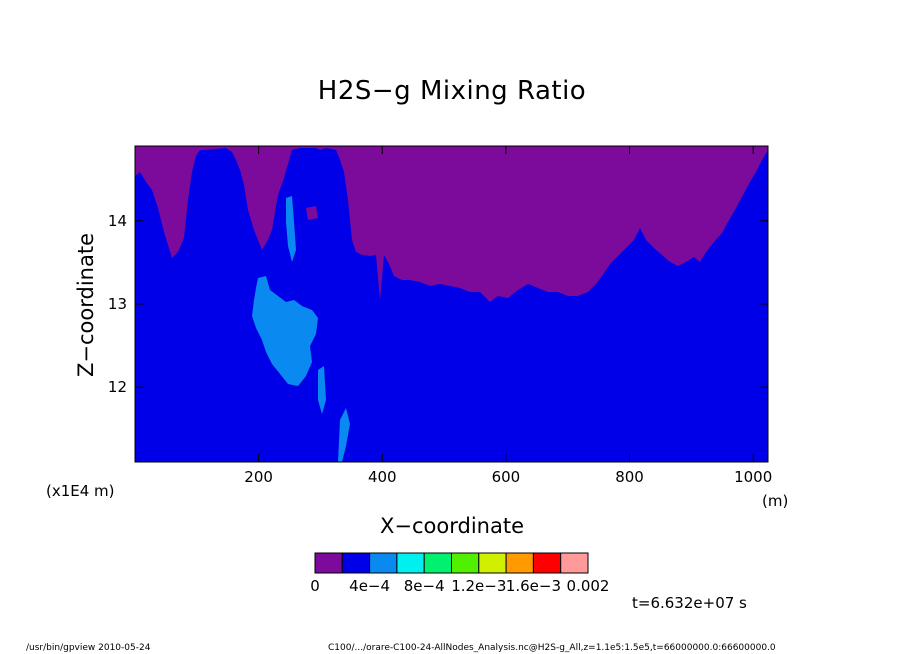 The height and width of the screenshot is (654, 904). I want to click on colorbar-tick-label: 1.2e−3, so click(479, 586).